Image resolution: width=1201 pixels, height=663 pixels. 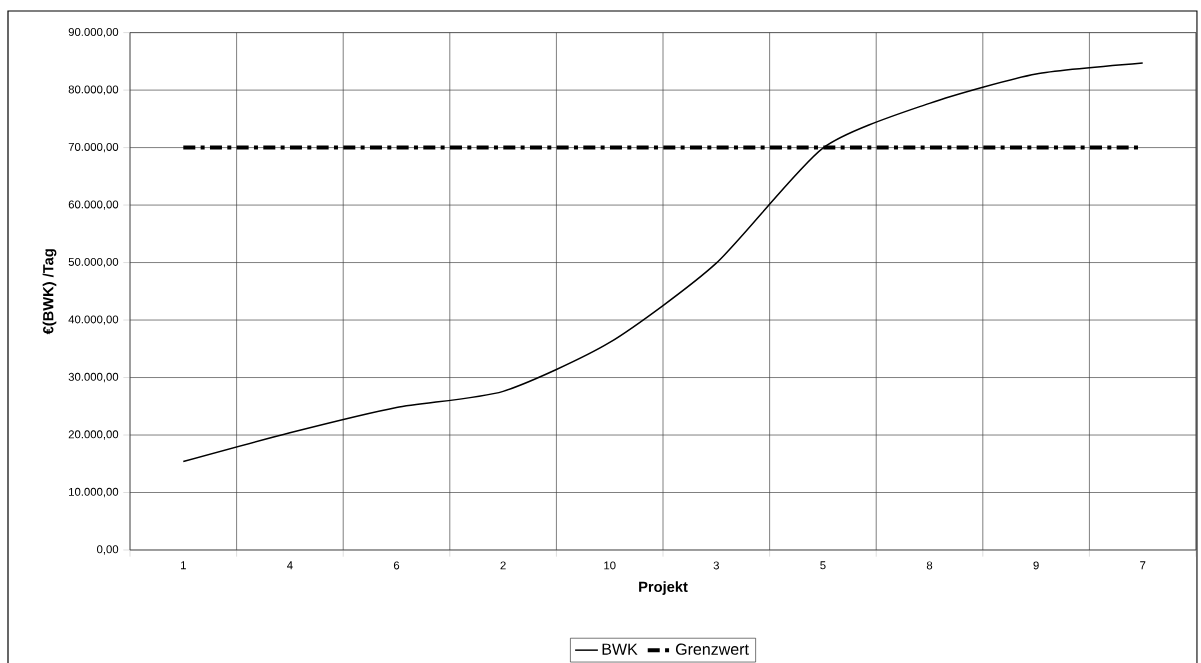 I want to click on y-tick-label: 90.000,00, so click(x=93, y=32).